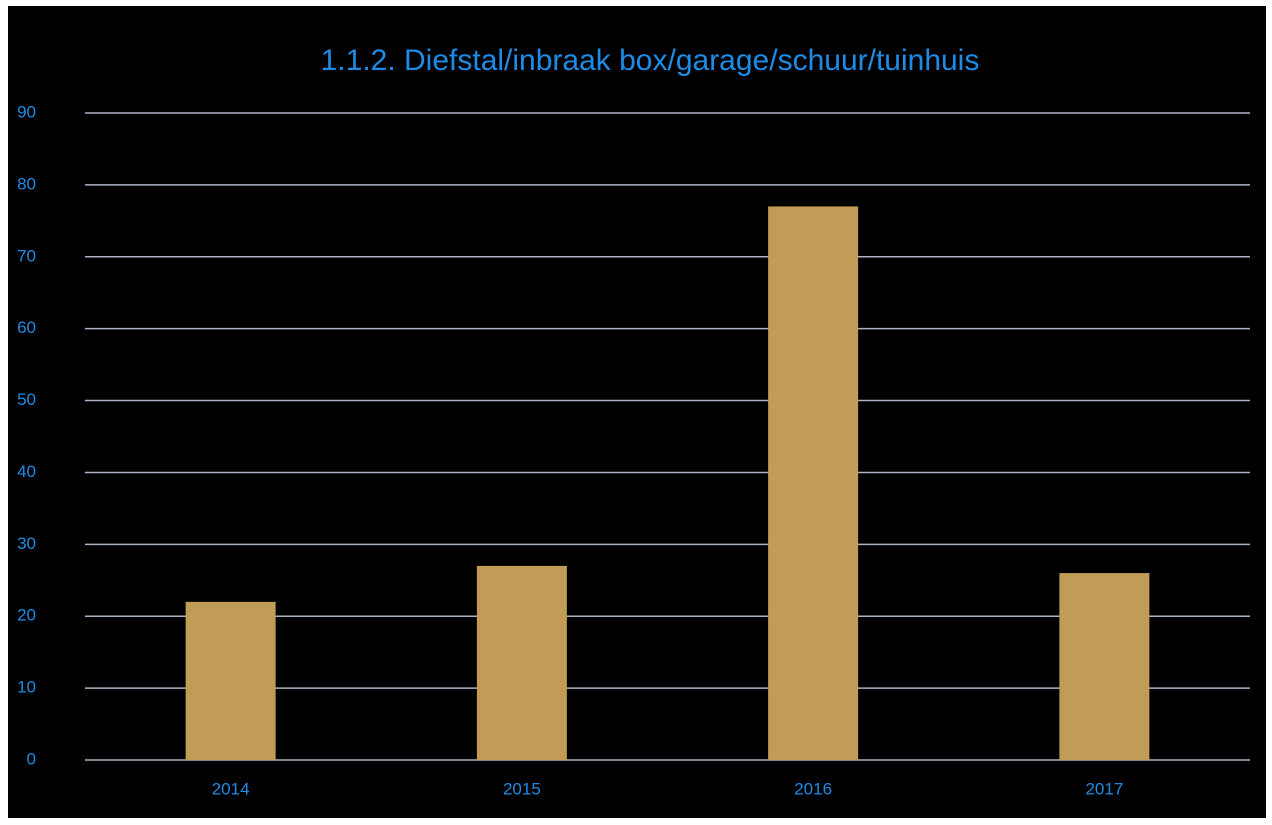 This screenshot has height=825, width=1272. What do you see at coordinates (522, 788) in the screenshot?
I see `x-tick-label: 2015` at bounding box center [522, 788].